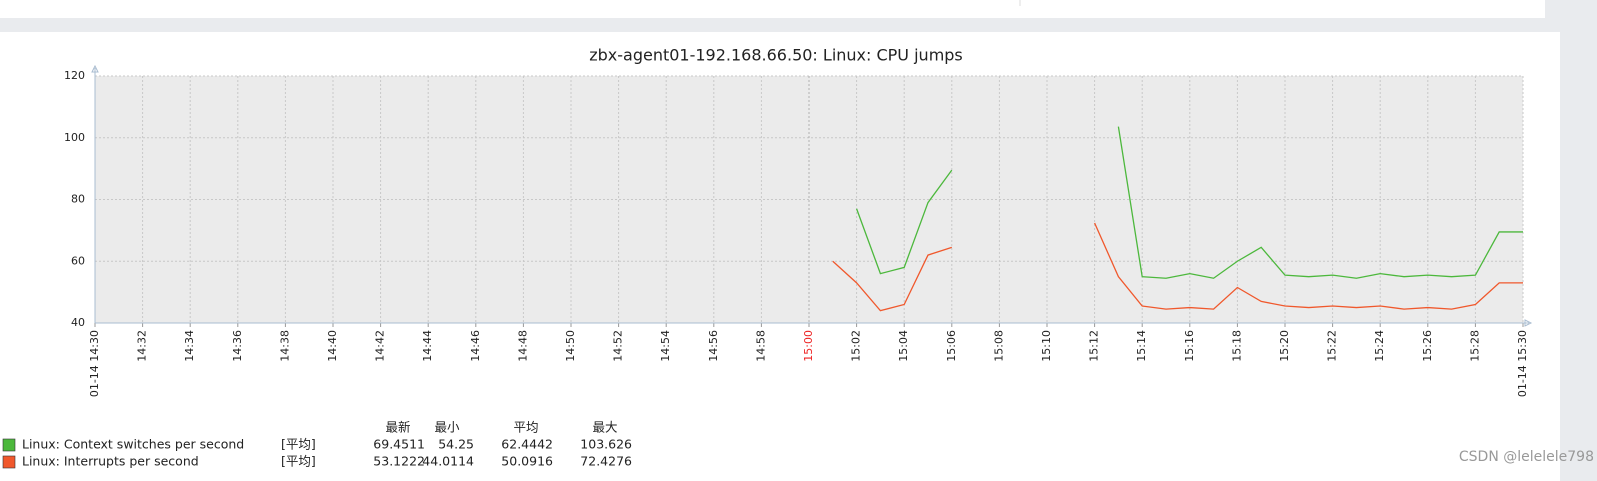 The image size is (1597, 481). What do you see at coordinates (606, 444) in the screenshot?
I see `legend-stat: 103.626` at bounding box center [606, 444].